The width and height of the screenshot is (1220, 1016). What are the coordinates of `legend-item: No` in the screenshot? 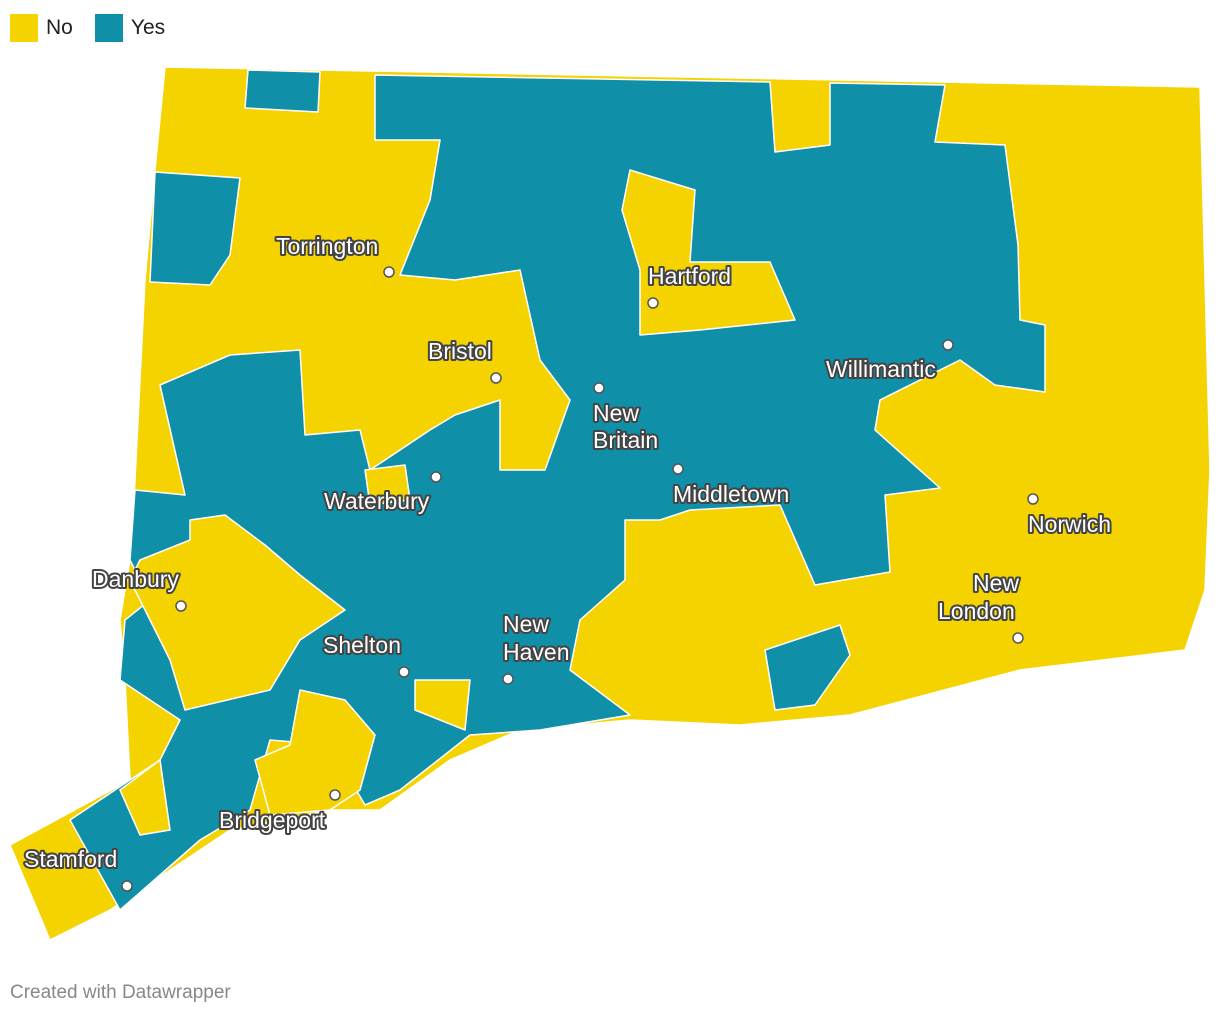 It's located at (41, 28).